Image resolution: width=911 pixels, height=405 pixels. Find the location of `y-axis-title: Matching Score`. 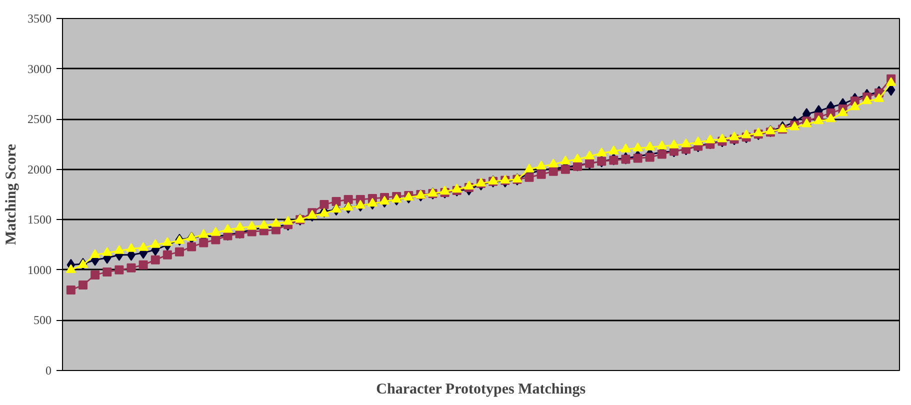

y-axis-title: Matching Score is located at coordinates (12, 194).